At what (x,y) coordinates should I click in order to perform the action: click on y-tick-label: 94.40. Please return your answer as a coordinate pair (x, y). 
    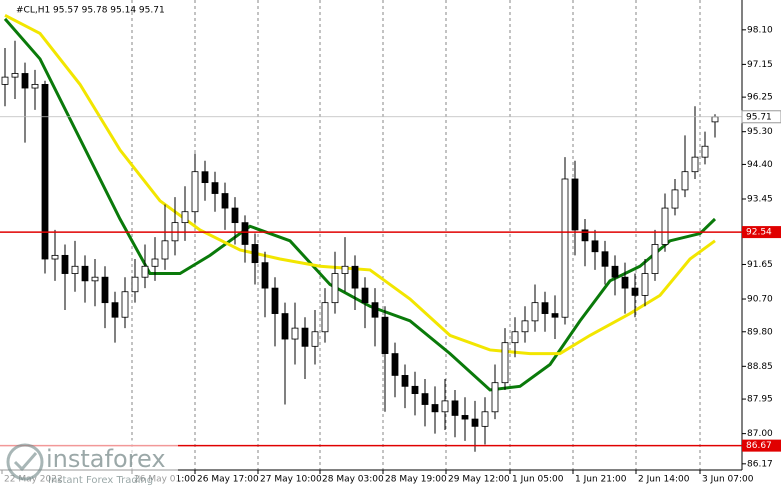
    Looking at the image, I should click on (760, 165).